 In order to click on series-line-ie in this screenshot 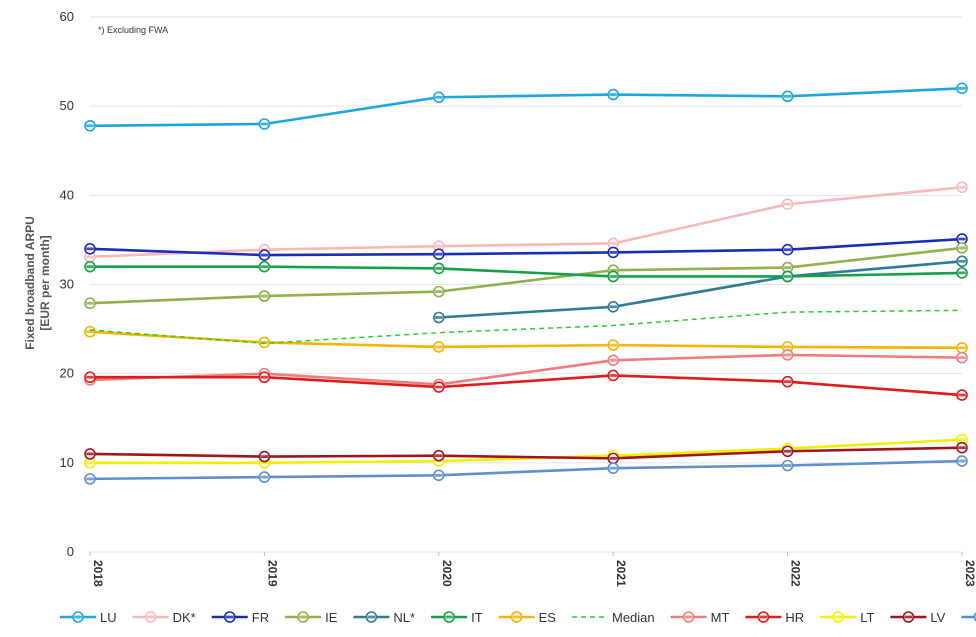, I will do `click(526, 275)`.